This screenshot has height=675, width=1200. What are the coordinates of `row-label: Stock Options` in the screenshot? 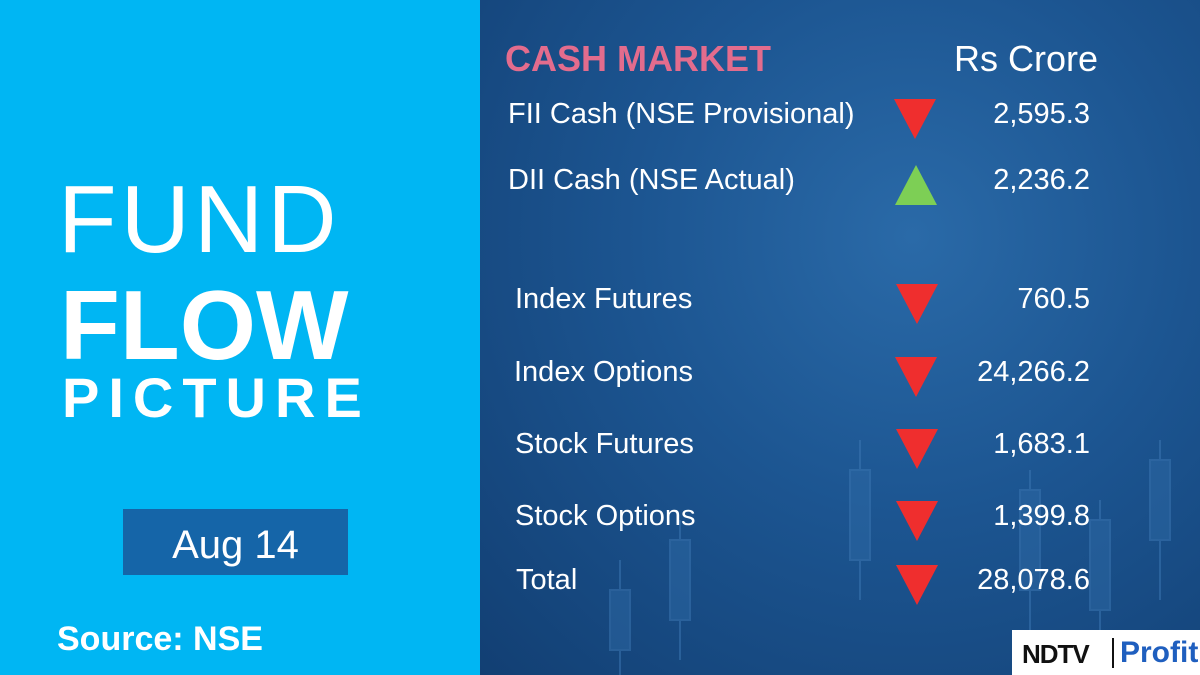 It's located at (605, 516).